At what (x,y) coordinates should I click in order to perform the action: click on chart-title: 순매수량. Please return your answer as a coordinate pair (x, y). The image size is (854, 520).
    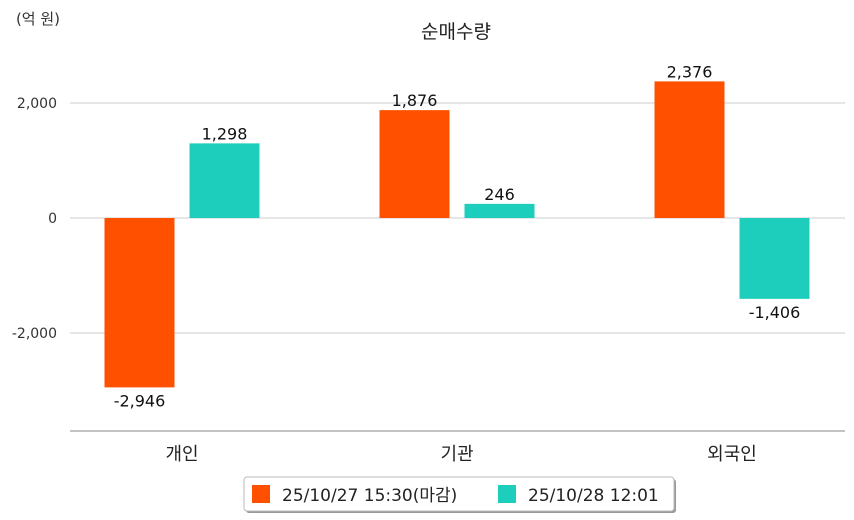
    Looking at the image, I should click on (456, 32).